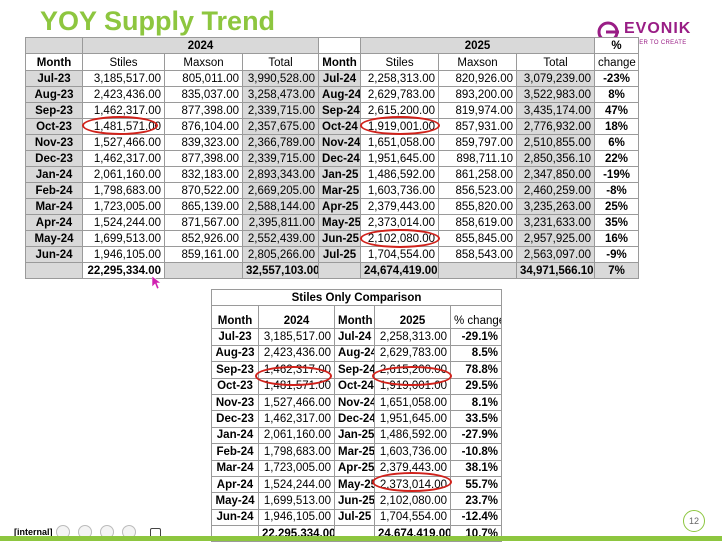 The height and width of the screenshot is (542, 722). Describe the element at coordinates (617, 94) in the screenshot. I see `table-cell: 8%` at that location.